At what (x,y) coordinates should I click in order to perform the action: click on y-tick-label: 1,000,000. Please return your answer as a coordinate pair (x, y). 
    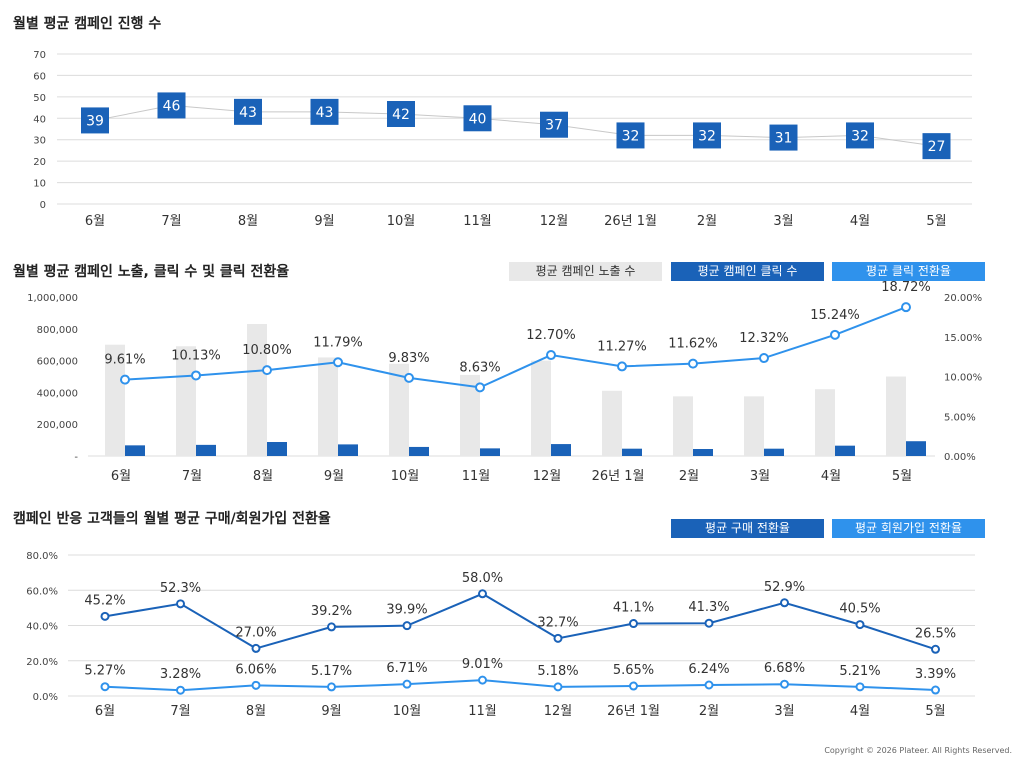
    Looking at the image, I should click on (52, 298).